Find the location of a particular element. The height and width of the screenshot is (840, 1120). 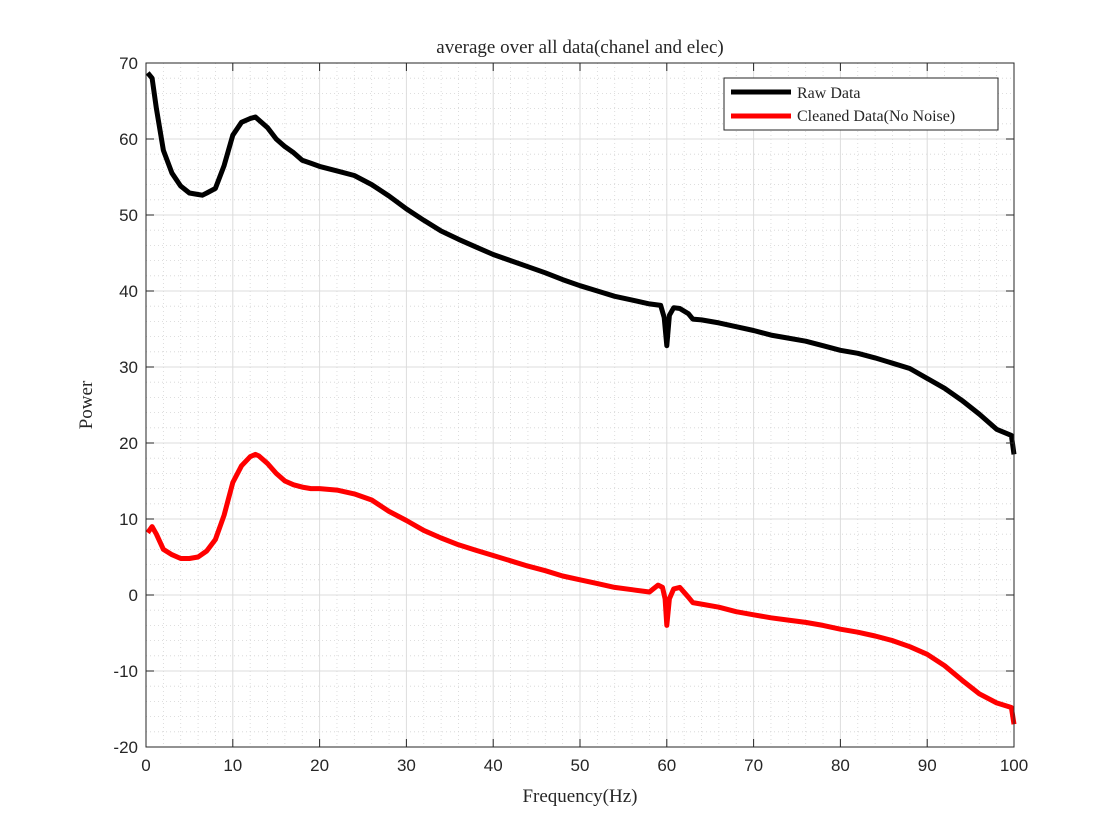

legend: Raw Data Cleaned Data(No Noise) is located at coordinates (861, 104).